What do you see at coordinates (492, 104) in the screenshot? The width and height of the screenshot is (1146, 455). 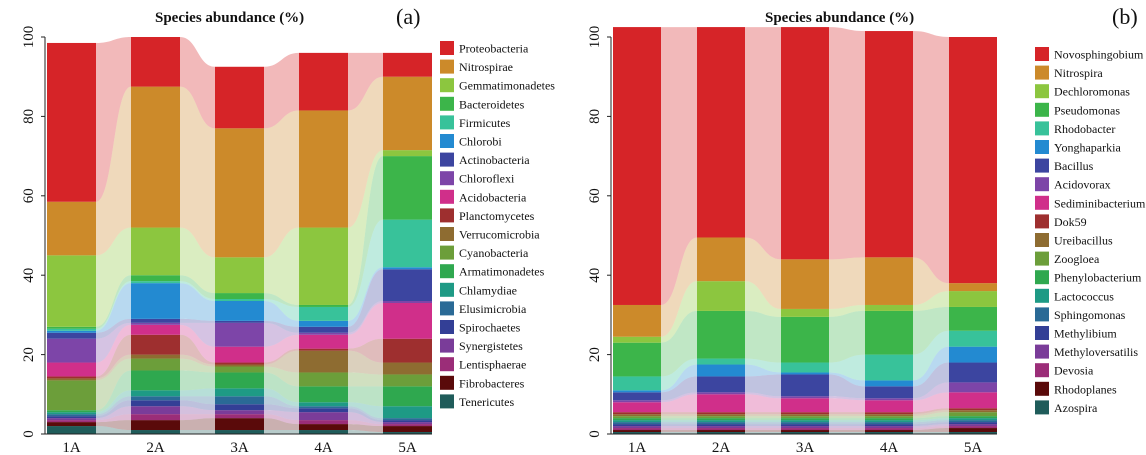 I see `chart-a-legend-label-bacteroidetes: Bacteroidetes` at bounding box center [492, 104].